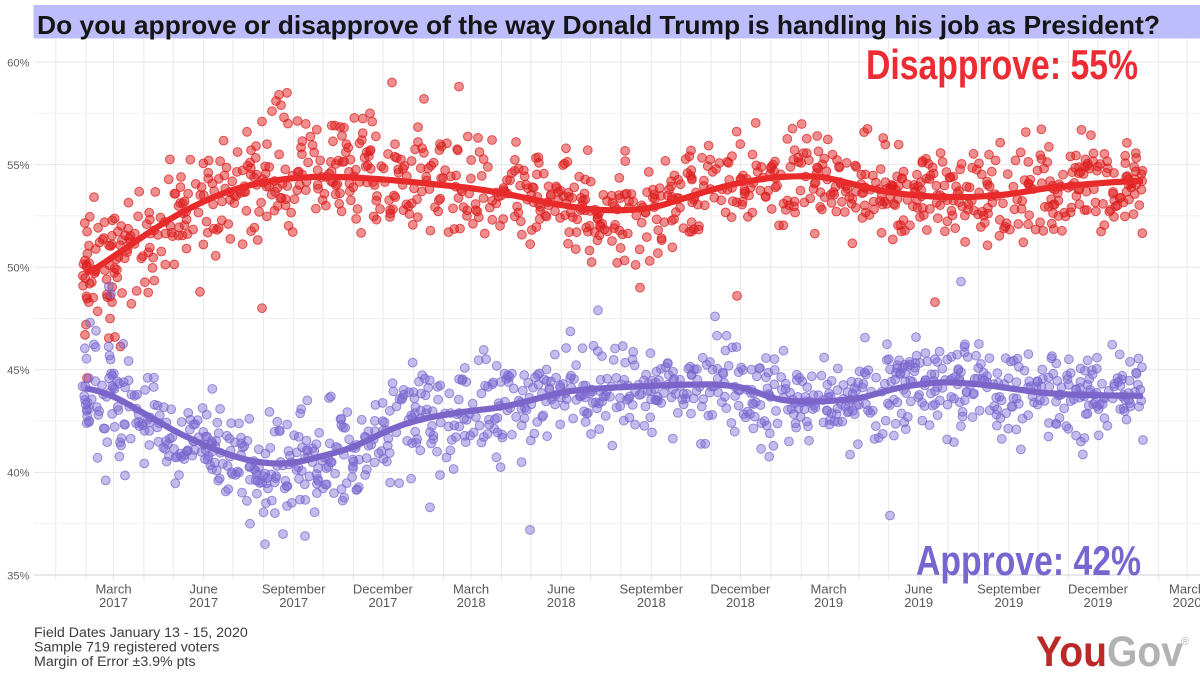 The image size is (1200, 675). I want to click on svg-text: 40%, so click(18, 474).